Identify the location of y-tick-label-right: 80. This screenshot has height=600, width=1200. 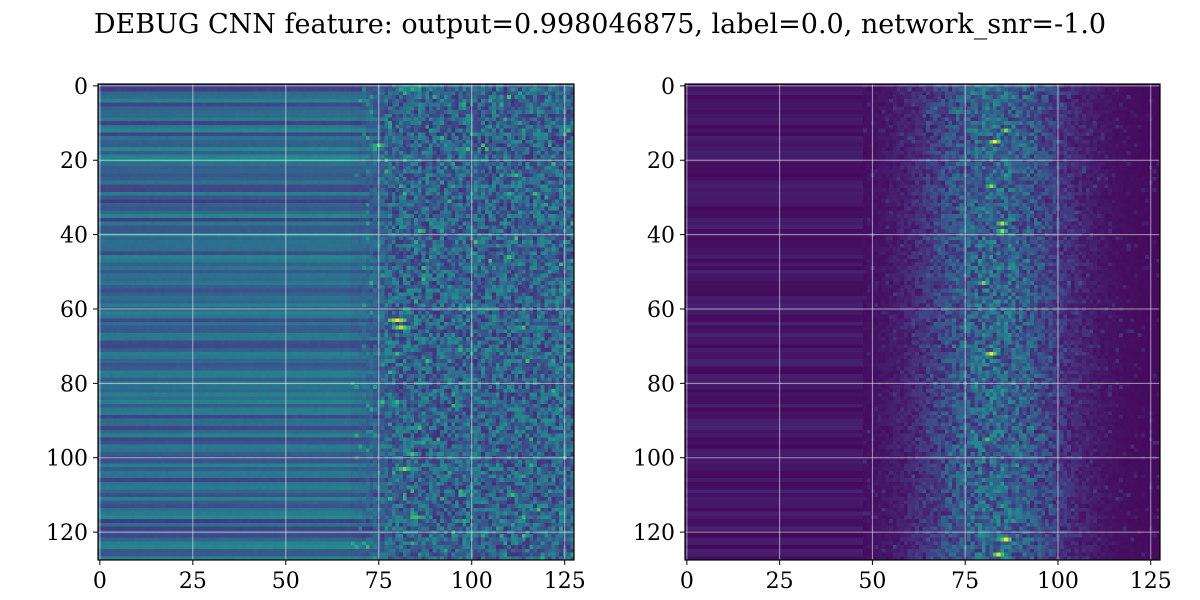
(661, 384).